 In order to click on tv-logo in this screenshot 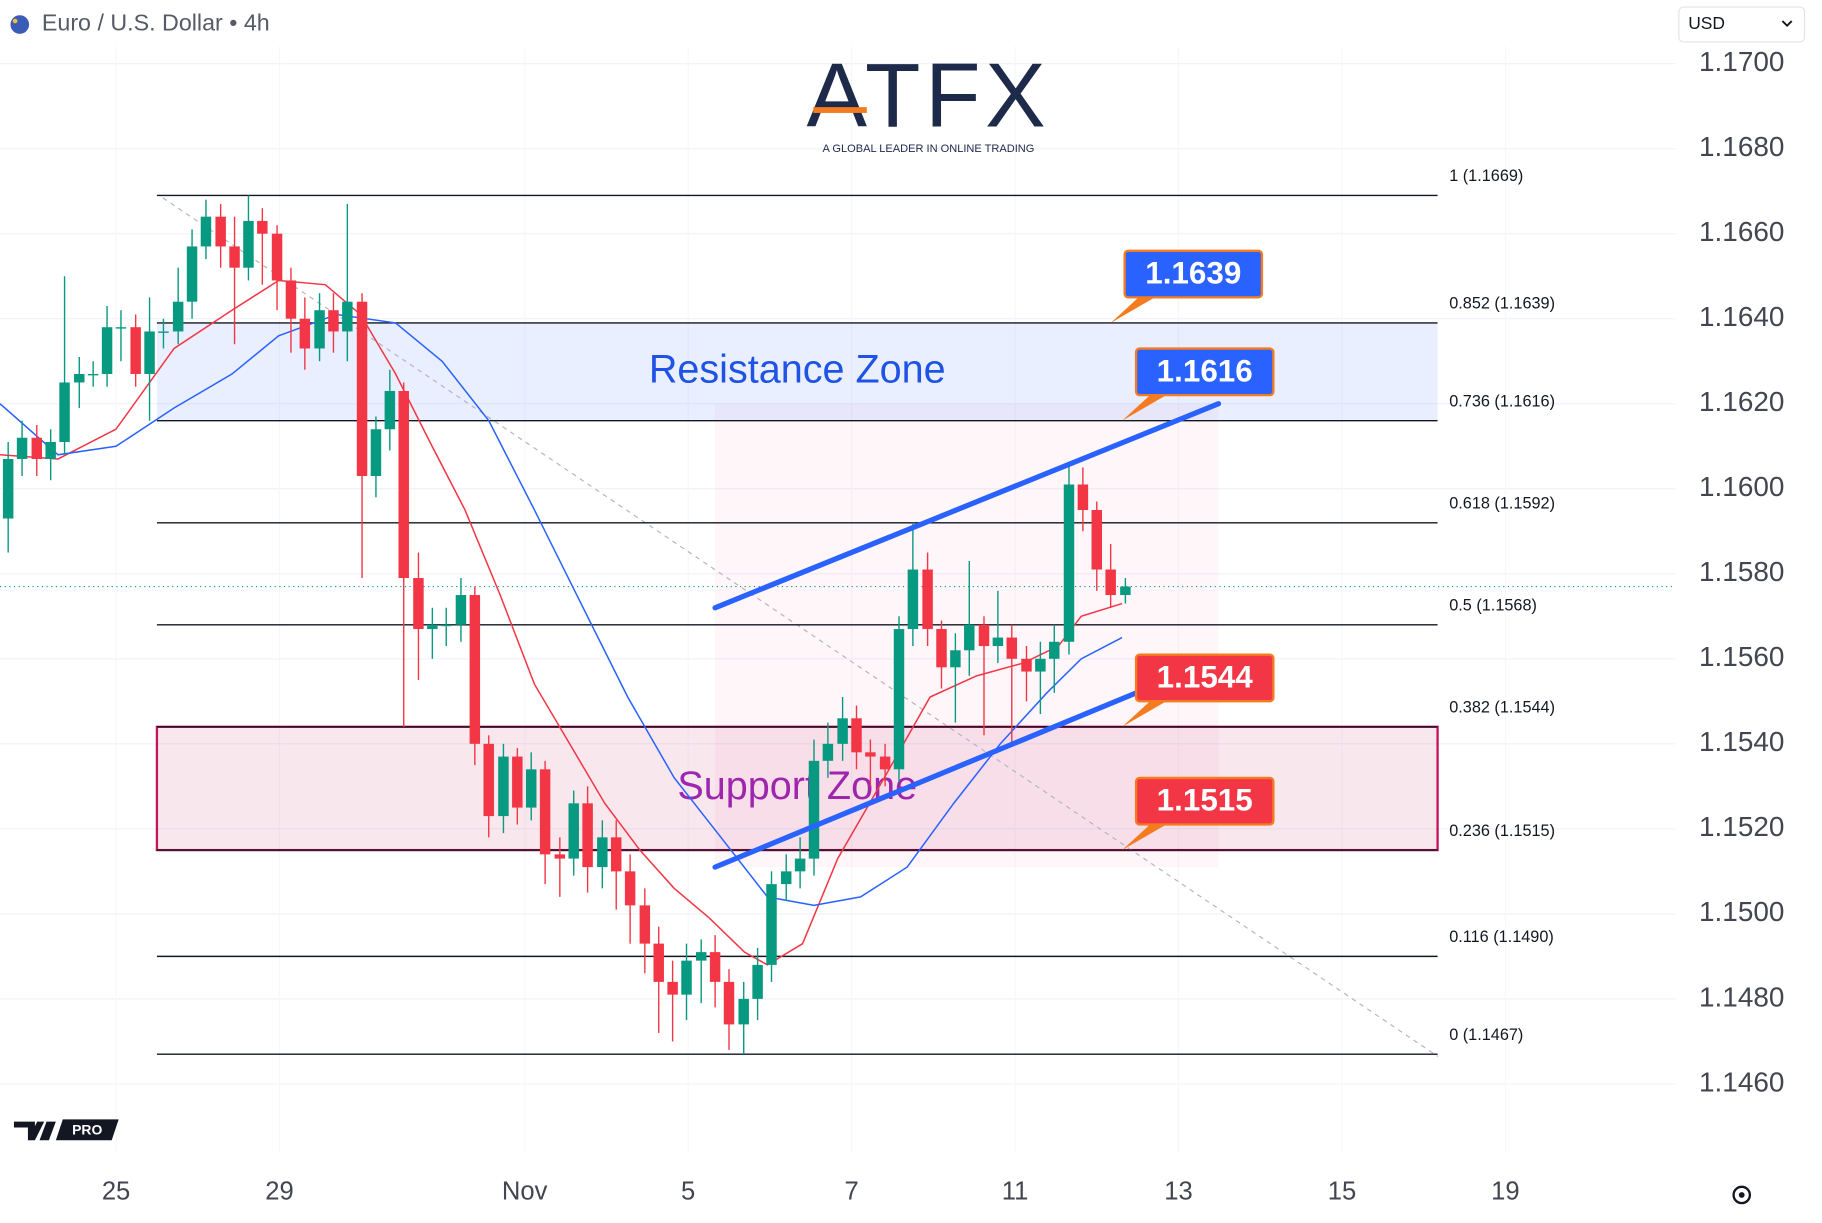, I will do `click(34, 1131)`.